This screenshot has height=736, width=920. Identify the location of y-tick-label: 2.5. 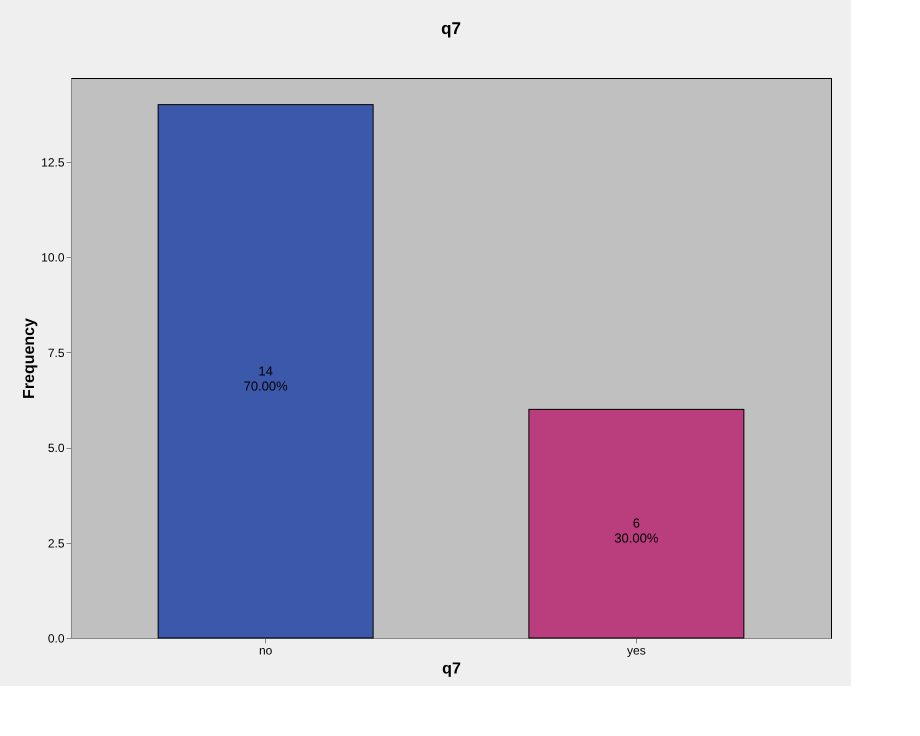
(56, 543).